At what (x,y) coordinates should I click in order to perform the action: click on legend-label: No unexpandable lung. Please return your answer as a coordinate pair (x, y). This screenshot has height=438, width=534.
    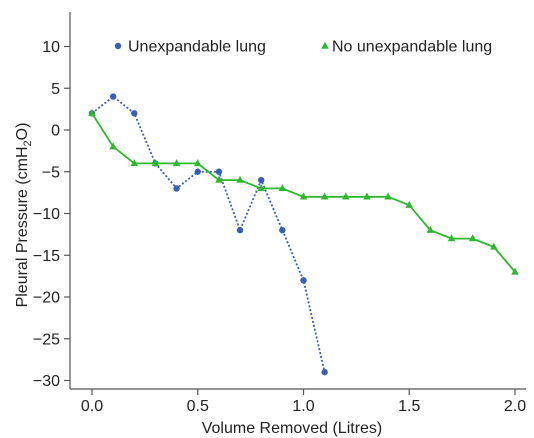
    Looking at the image, I should click on (412, 47).